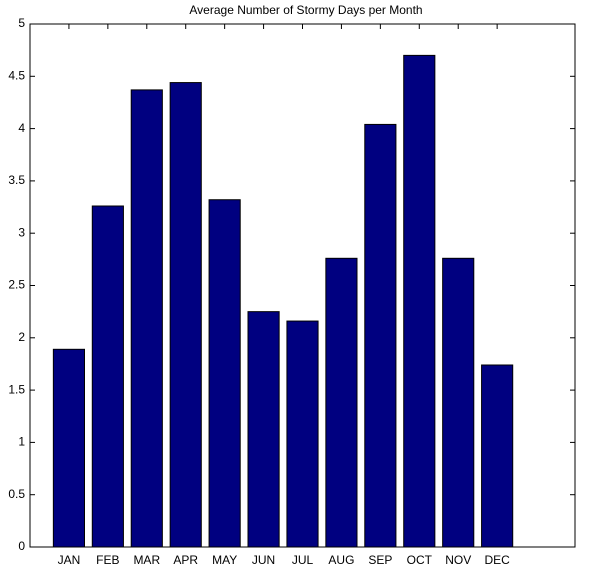 This screenshot has height=568, width=590. Describe the element at coordinates (303, 560) in the screenshot. I see `x-tick-label: JUL` at that location.